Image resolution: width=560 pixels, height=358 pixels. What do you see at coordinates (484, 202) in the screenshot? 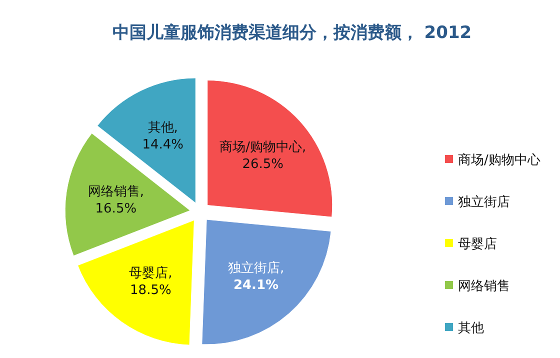
I see `legend-label: 独立街店` at bounding box center [484, 202].